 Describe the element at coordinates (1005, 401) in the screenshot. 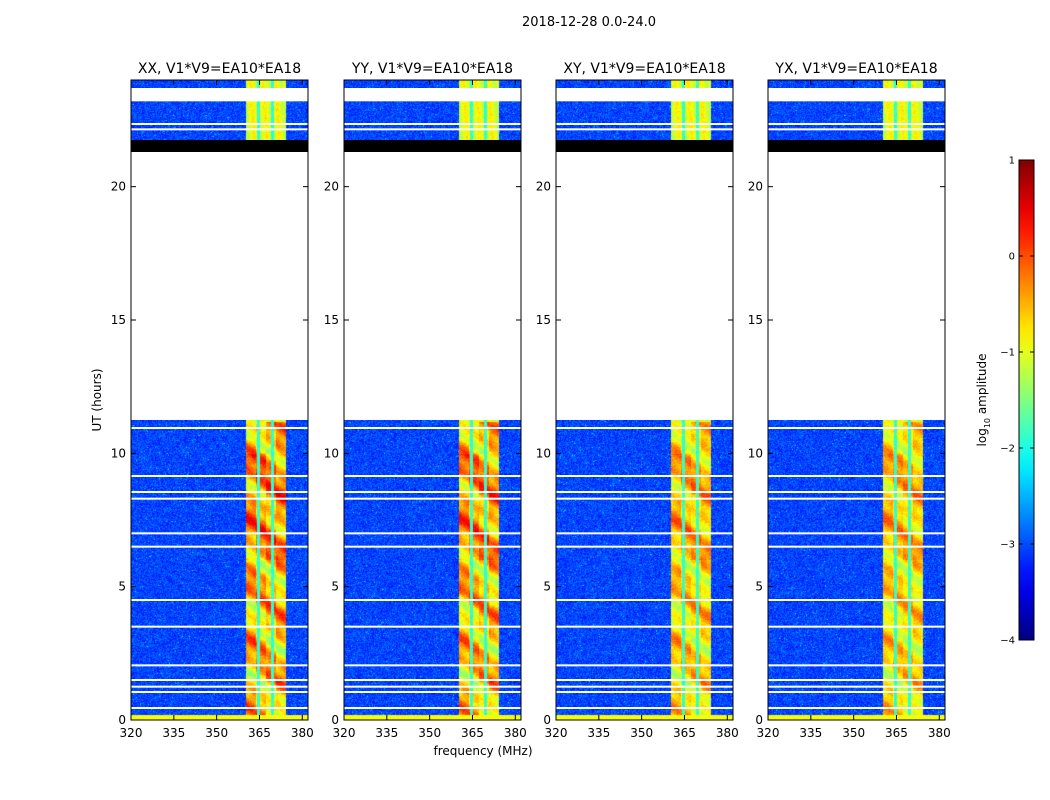

I see `colorbar: −4 −3 −2 −1 0 1 log10 amplitude` at that location.